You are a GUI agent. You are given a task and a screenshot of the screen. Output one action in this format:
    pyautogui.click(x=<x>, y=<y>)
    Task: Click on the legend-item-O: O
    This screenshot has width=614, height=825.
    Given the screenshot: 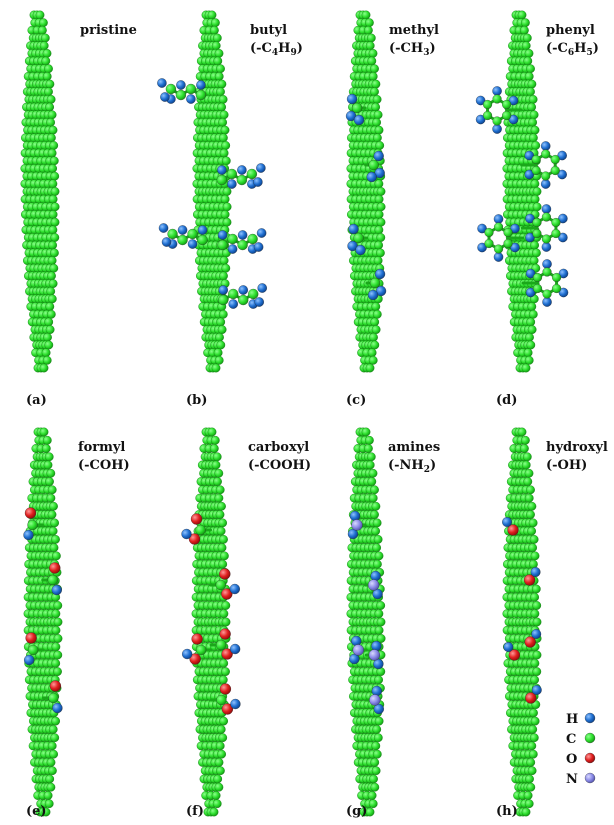 What is the action you would take?
    pyautogui.click(x=581, y=759)
    